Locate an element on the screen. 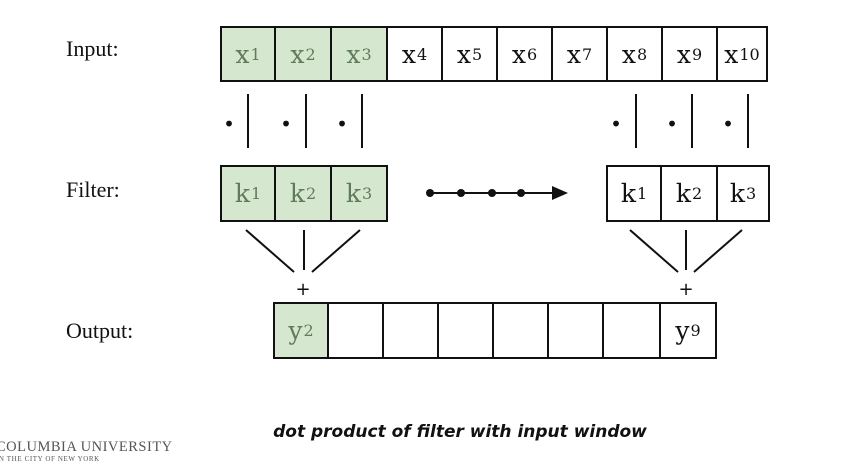 This screenshot has width=842, height=464. input-index: 2 is located at coordinates (310, 54).